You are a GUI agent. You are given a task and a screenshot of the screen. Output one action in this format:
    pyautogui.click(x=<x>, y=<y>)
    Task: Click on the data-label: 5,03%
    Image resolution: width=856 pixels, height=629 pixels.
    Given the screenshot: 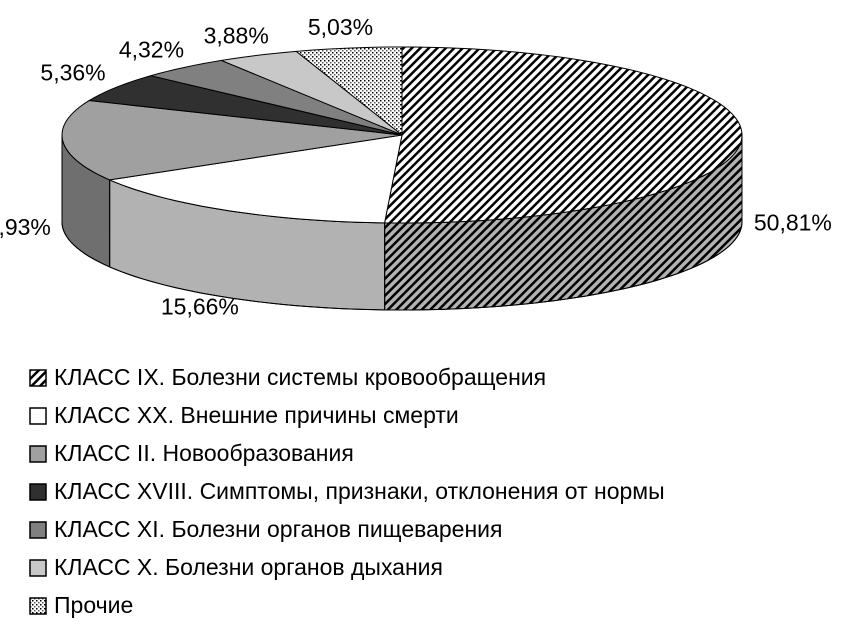 What is the action you would take?
    pyautogui.click(x=340, y=27)
    